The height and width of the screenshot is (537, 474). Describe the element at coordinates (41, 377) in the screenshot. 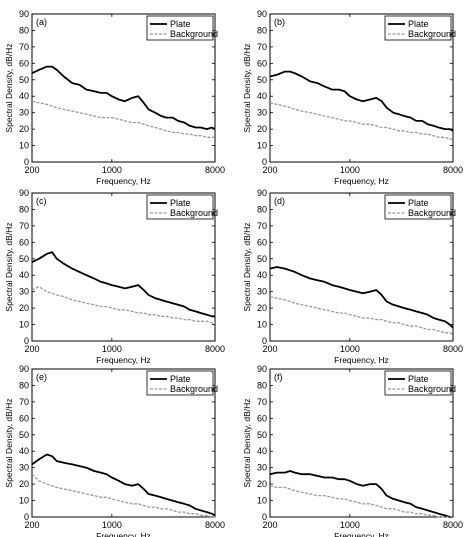

I see `panel-label: (e)` at that location.